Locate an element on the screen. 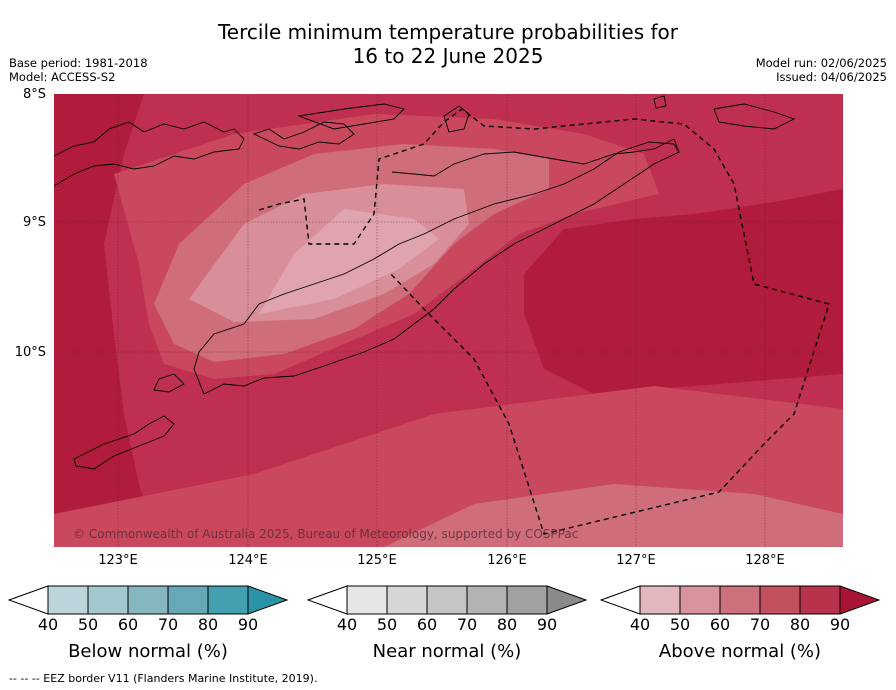 The width and height of the screenshot is (896, 690). below-tick-80: 80 is located at coordinates (208, 624).